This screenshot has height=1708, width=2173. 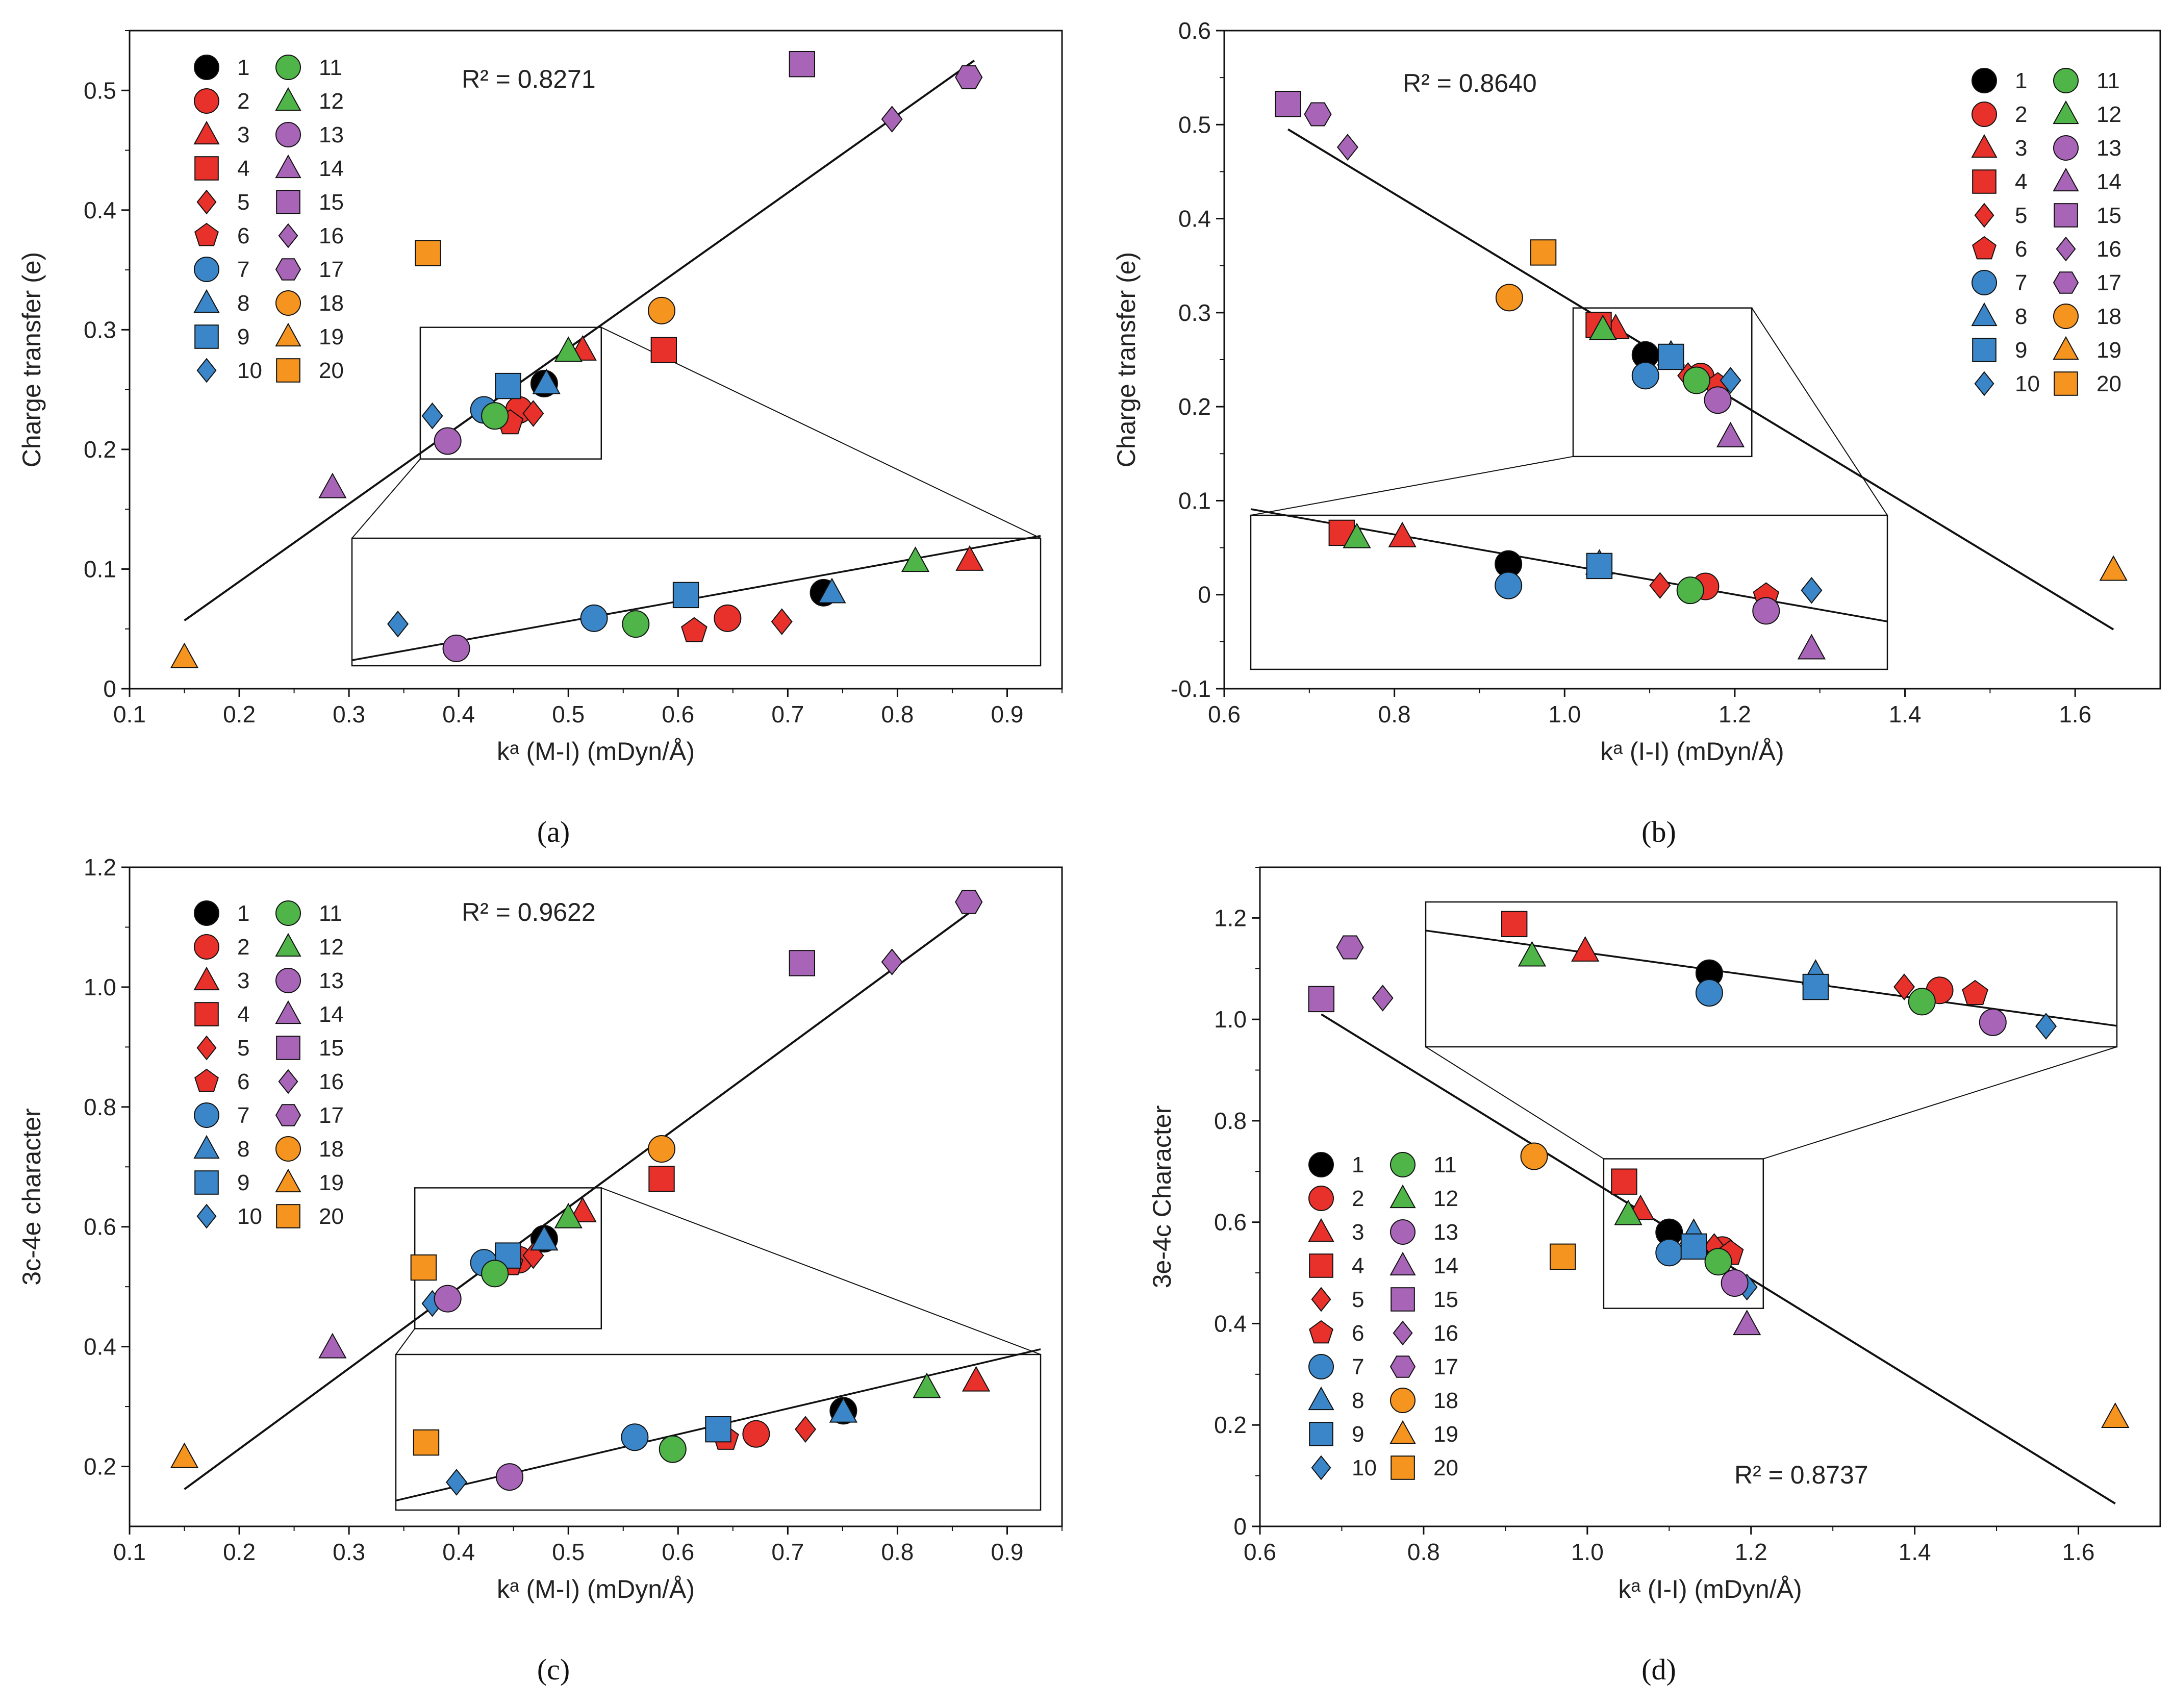 What do you see at coordinates (100, 1227) in the screenshot?
I see `y-tick-label: 0.6` at bounding box center [100, 1227].